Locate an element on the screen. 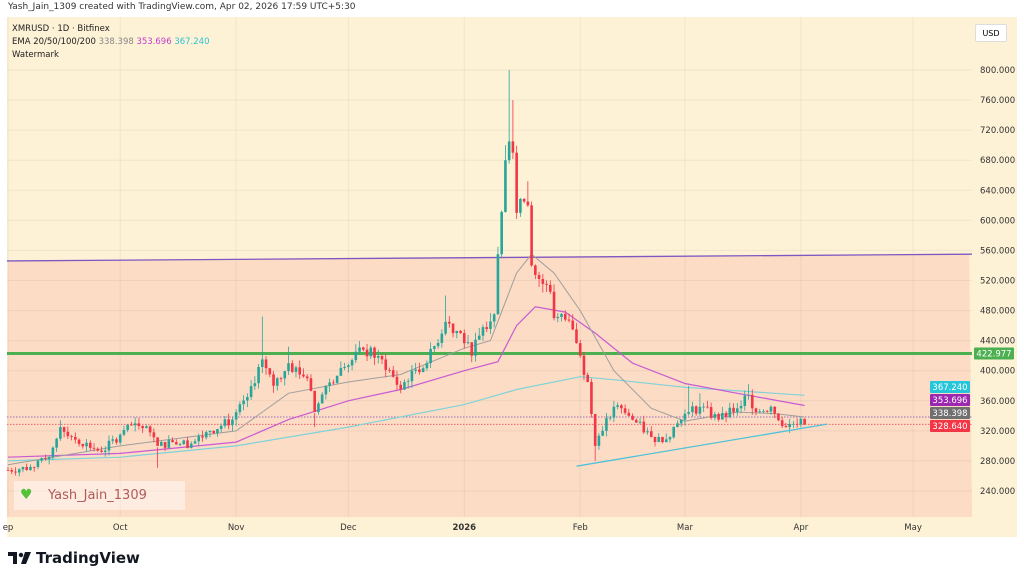 The width and height of the screenshot is (1024, 581). ema50-value: 353.696 is located at coordinates (154, 42).